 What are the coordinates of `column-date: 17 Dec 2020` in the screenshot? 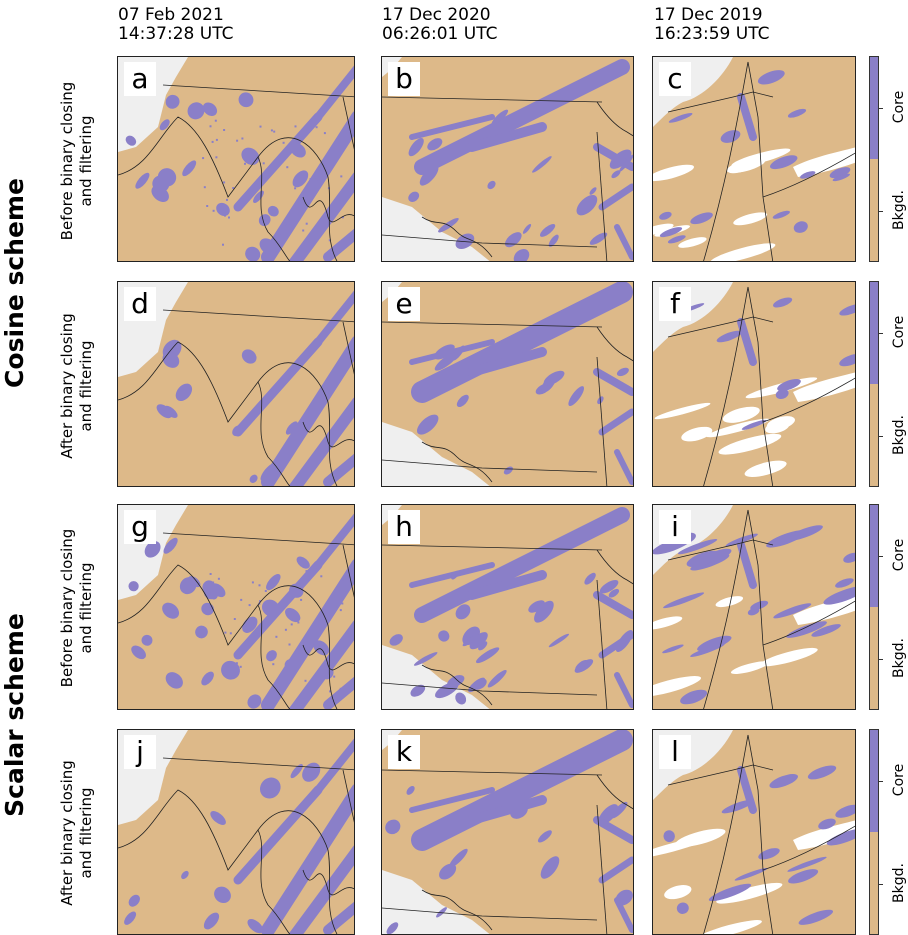 It's located at (436, 15).